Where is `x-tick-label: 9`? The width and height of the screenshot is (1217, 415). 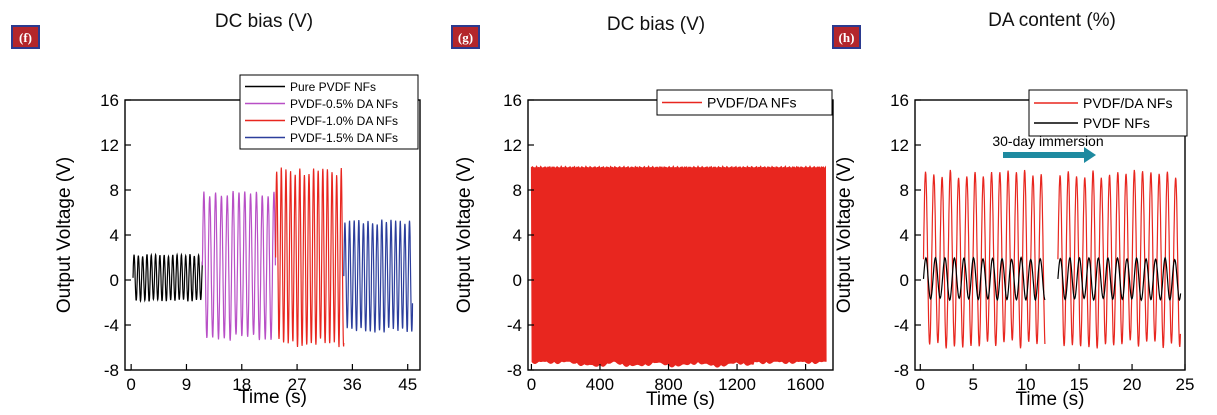
x-tick-label: 9 is located at coordinates (186, 384).